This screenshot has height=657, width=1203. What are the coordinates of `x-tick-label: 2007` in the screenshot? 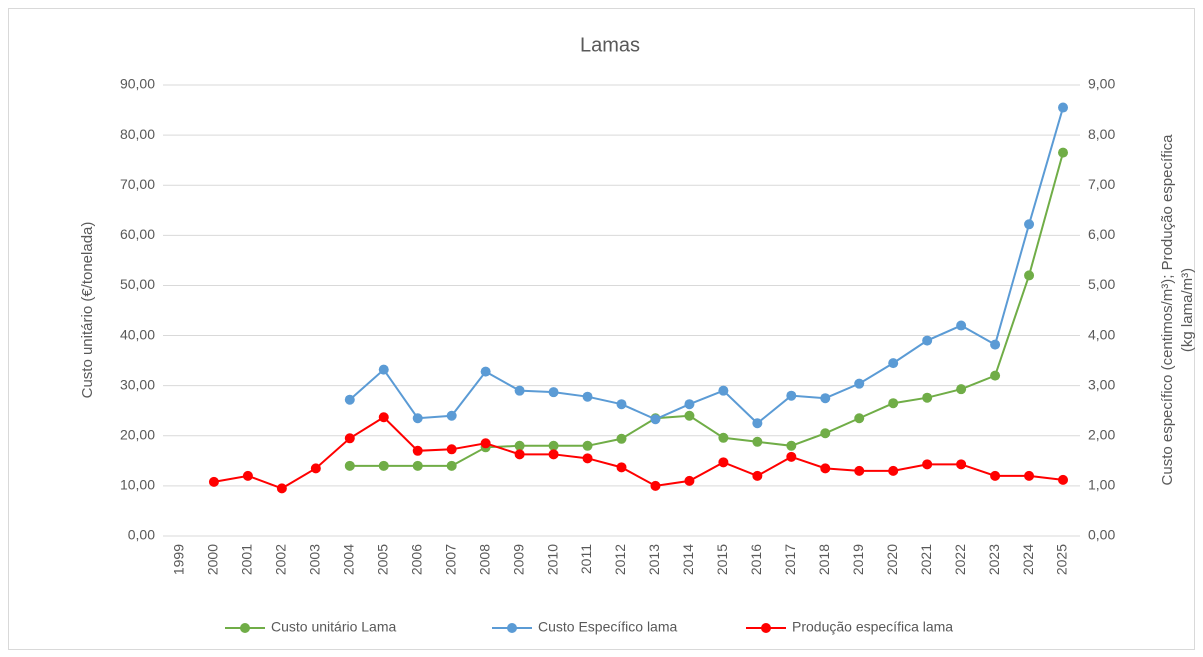 It's located at (450, 559).